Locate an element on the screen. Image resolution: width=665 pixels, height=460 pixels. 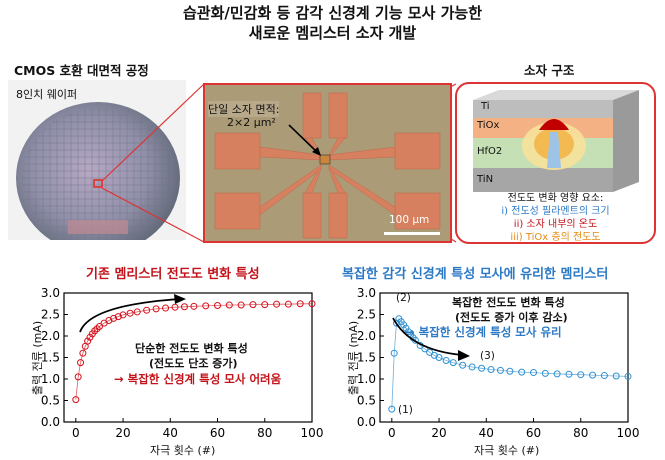
left-chart: 0.0 0.5 1.0 1.5 2.0 2.5 3.0 0 20 40 60 80 100 is located at coordinates (182, 363).